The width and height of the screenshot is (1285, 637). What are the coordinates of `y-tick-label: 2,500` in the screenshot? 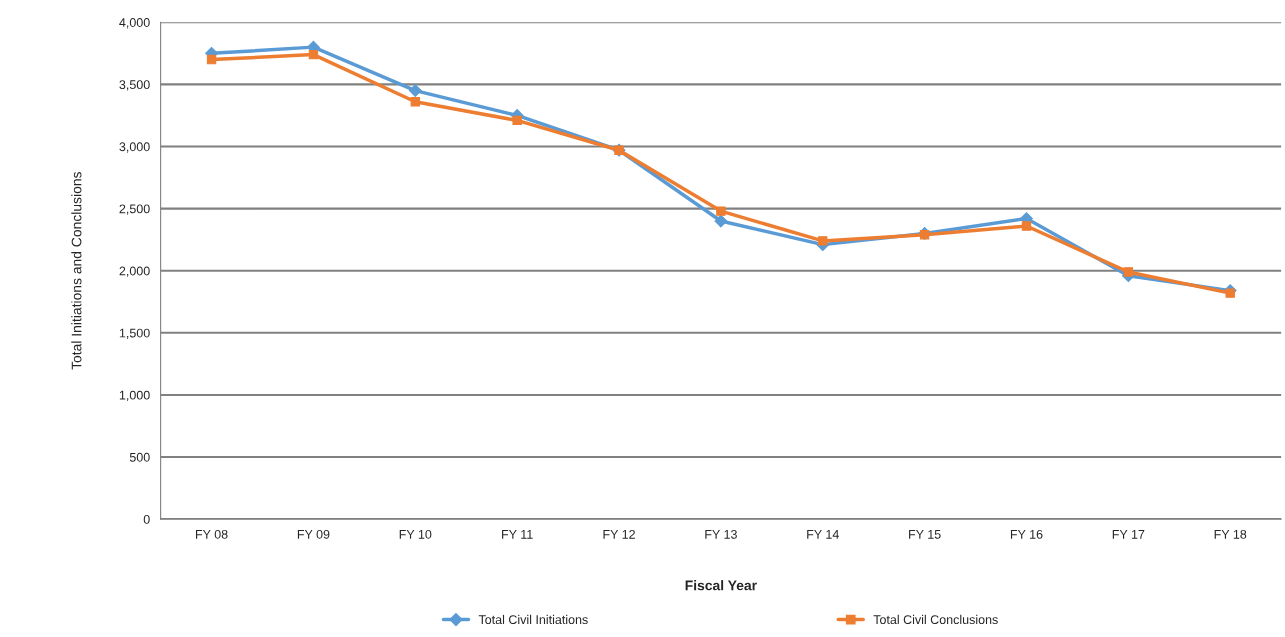 It's located at (134, 209).